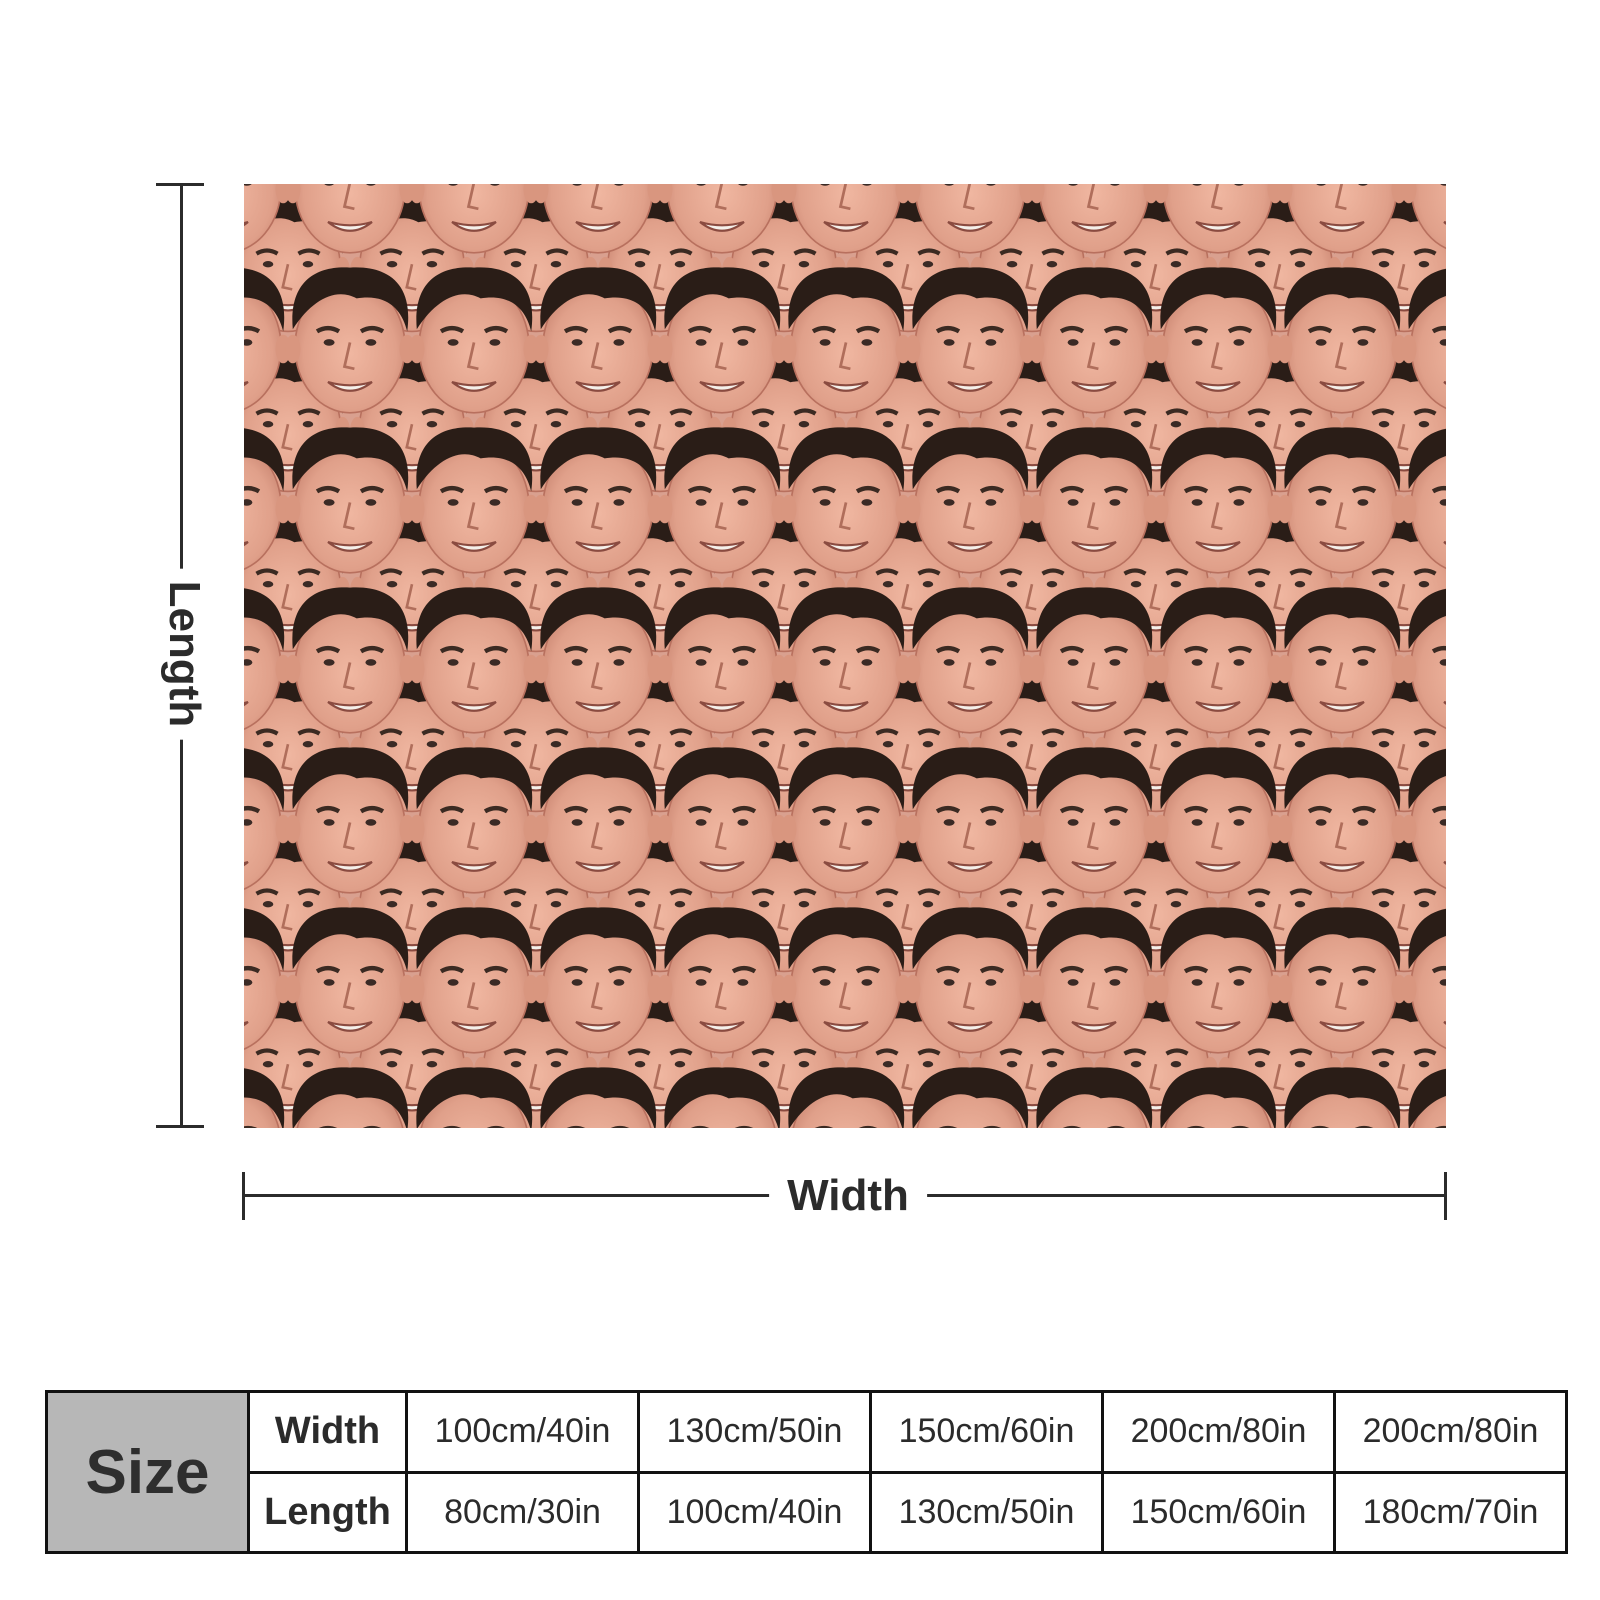 This screenshot has height=1600, width=1600. I want to click on length-value-cell: 180cm/70in, so click(1450, 1512).